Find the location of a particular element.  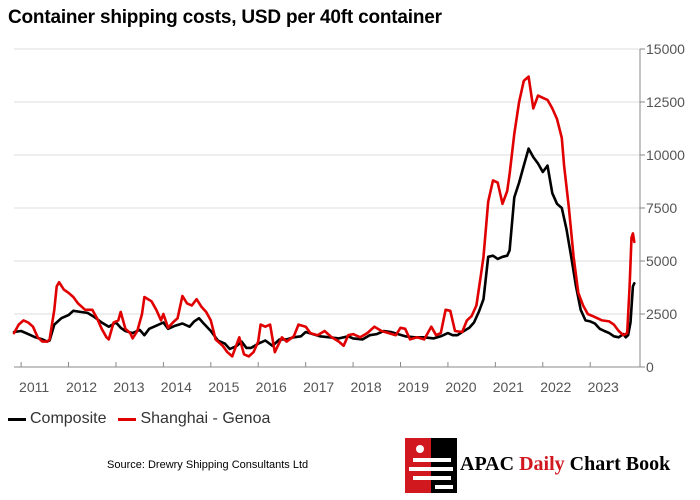

legend-swatch-composite is located at coordinates (17, 419).